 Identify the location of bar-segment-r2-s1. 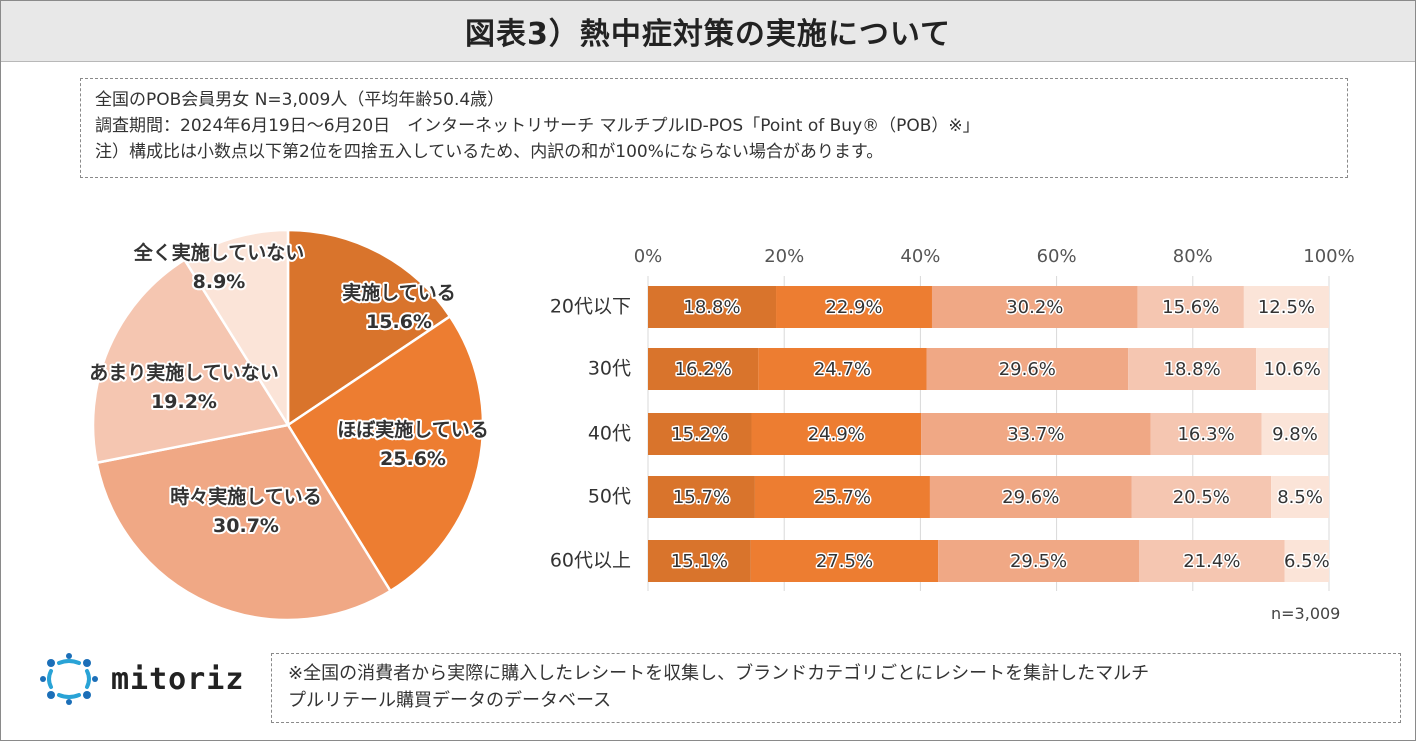
(703, 369).